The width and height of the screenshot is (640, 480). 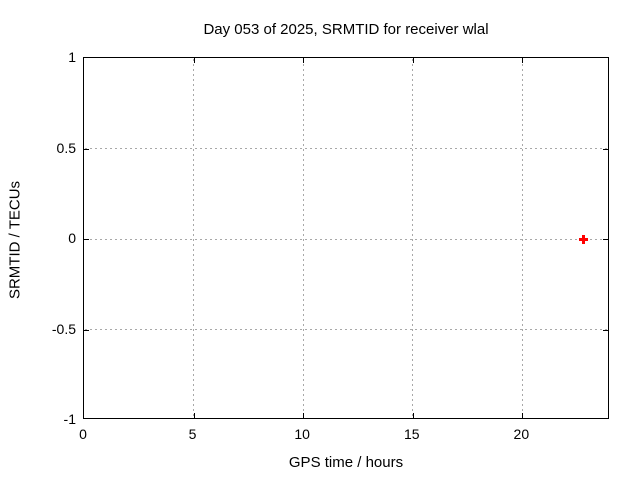 What do you see at coordinates (192, 434) in the screenshot?
I see `x-tick-label: 5` at bounding box center [192, 434].